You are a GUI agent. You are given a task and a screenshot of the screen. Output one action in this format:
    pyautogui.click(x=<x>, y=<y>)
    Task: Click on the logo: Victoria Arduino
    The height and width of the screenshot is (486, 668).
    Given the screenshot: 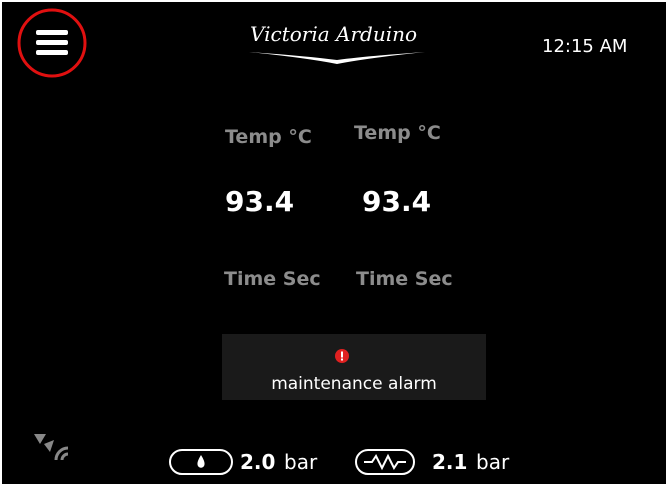 What is the action you would take?
    pyautogui.click(x=334, y=34)
    